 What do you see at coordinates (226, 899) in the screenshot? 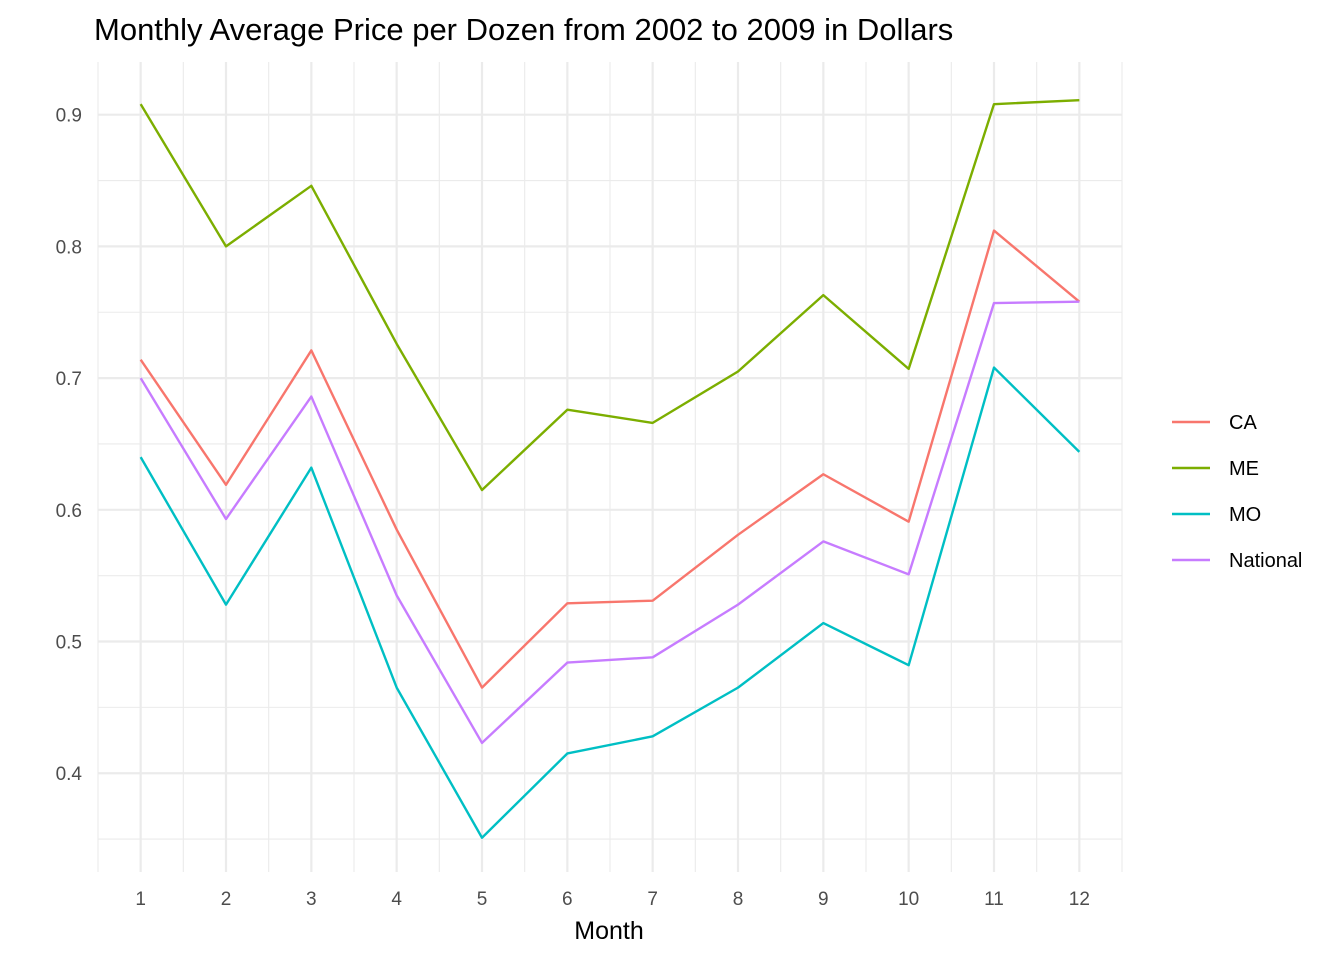
I see `x-tick-label: 2` at bounding box center [226, 899].